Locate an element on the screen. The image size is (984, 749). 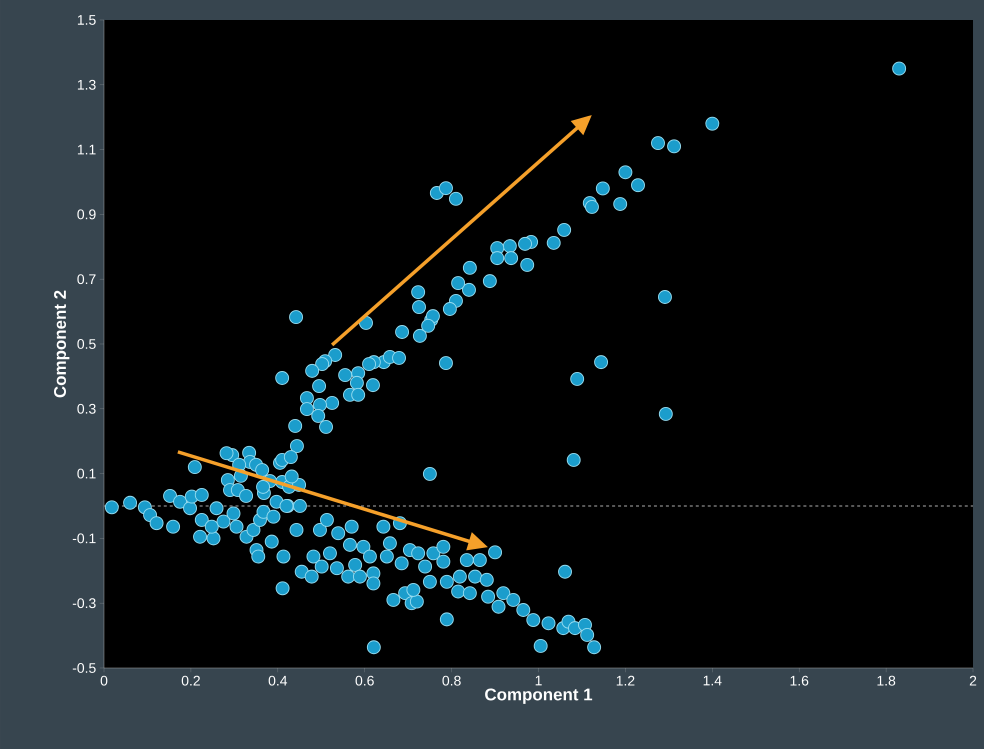
x-tick-label: 1.8 is located at coordinates (886, 681).